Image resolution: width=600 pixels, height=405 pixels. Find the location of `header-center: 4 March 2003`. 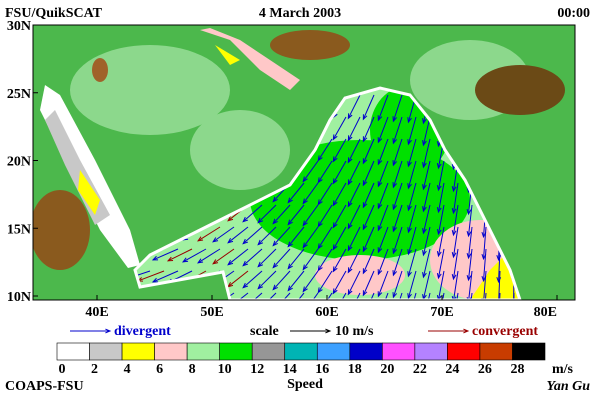

header-center: 4 March 2003 is located at coordinates (300, 13).